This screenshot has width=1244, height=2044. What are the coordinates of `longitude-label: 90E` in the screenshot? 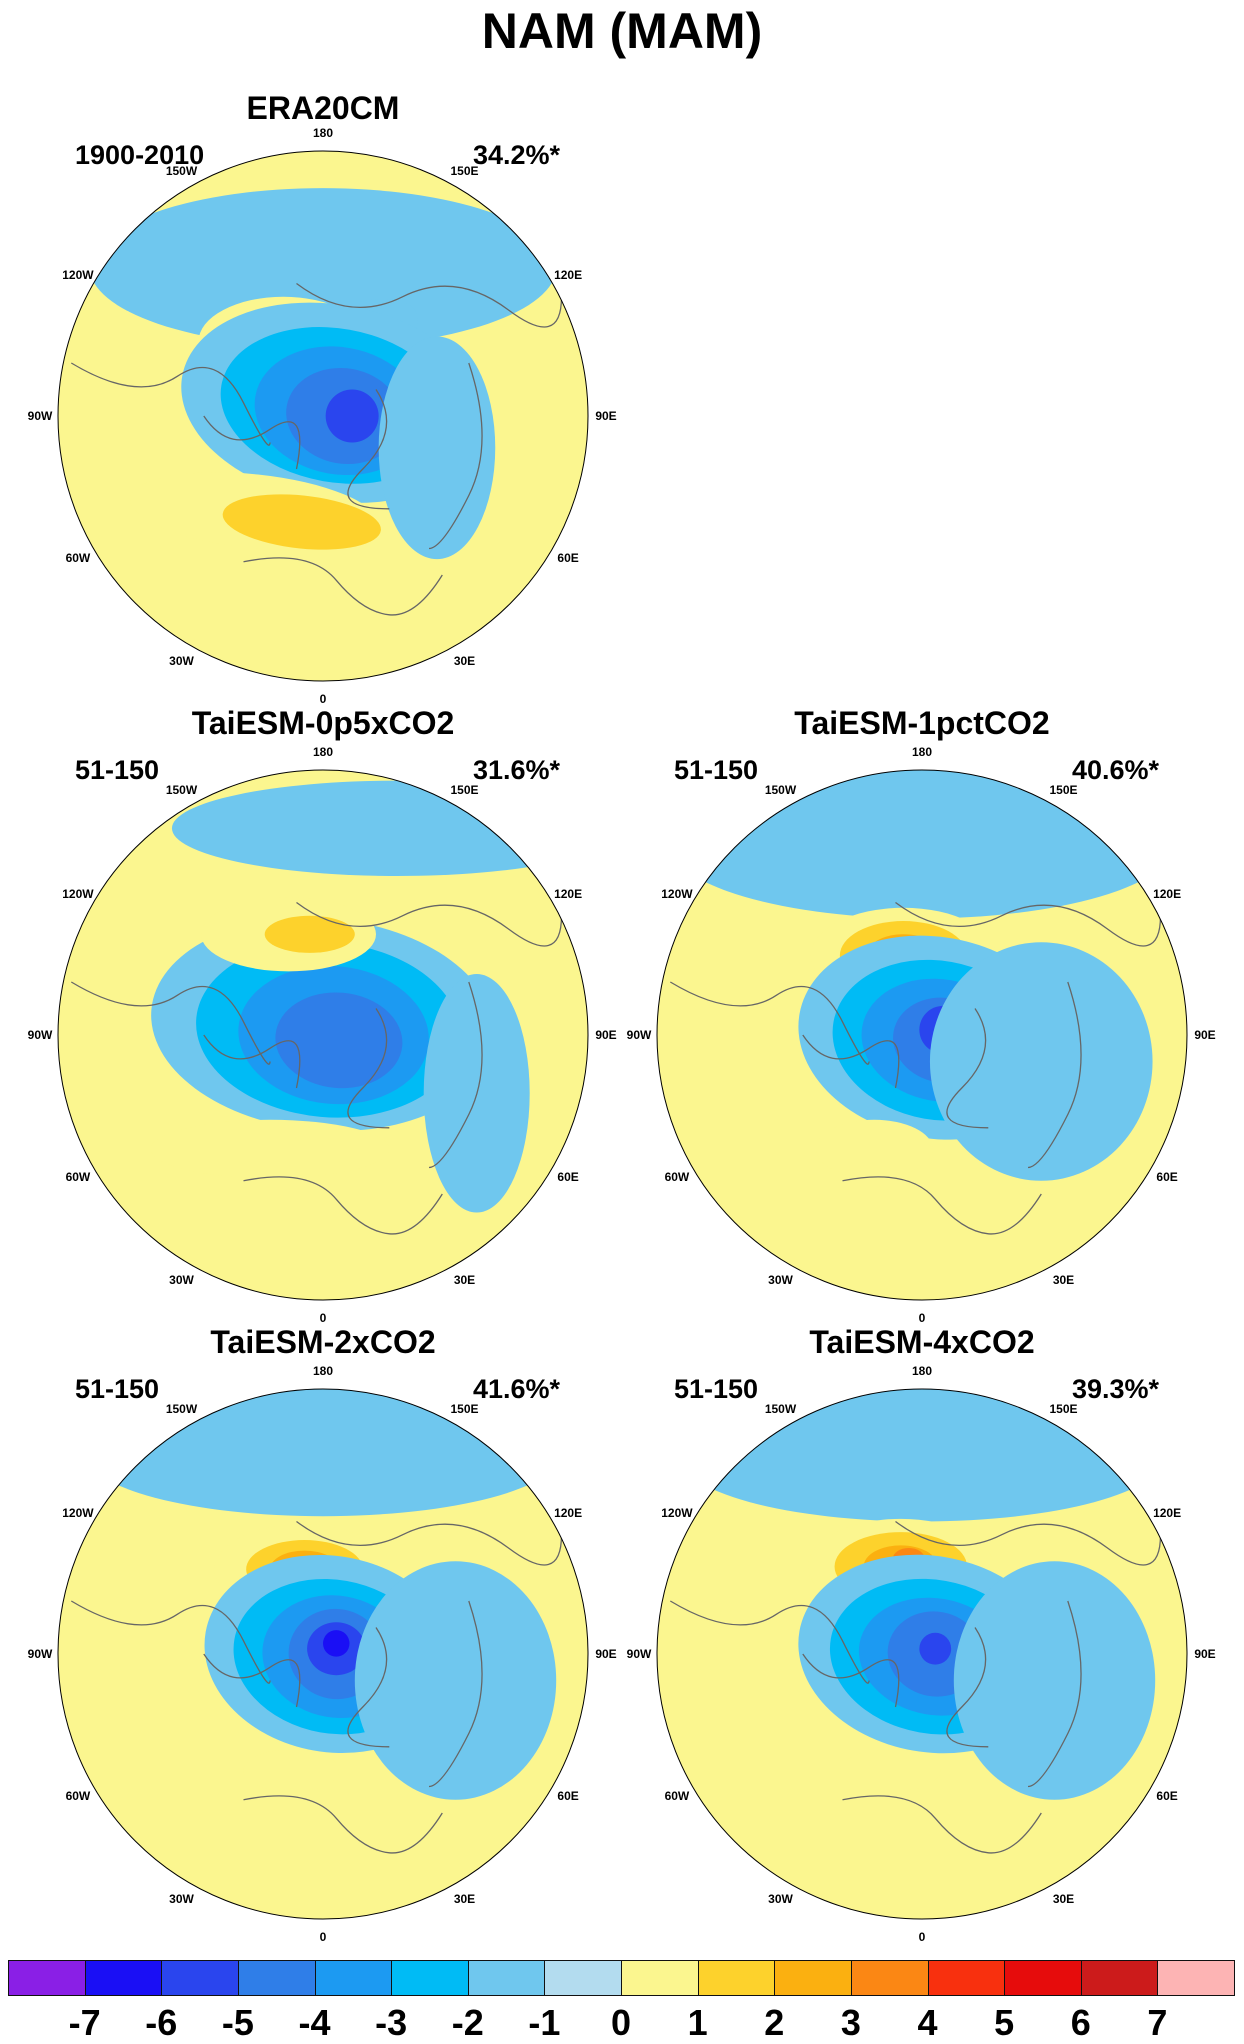 It's located at (606, 1035).